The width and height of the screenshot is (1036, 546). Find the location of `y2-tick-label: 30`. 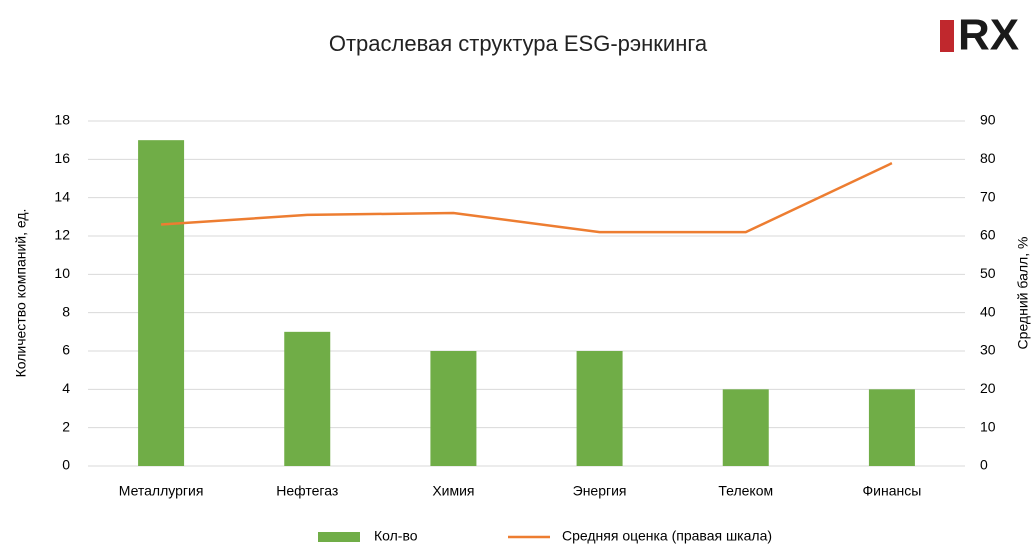

y2-tick-label: 30 is located at coordinates (988, 350).